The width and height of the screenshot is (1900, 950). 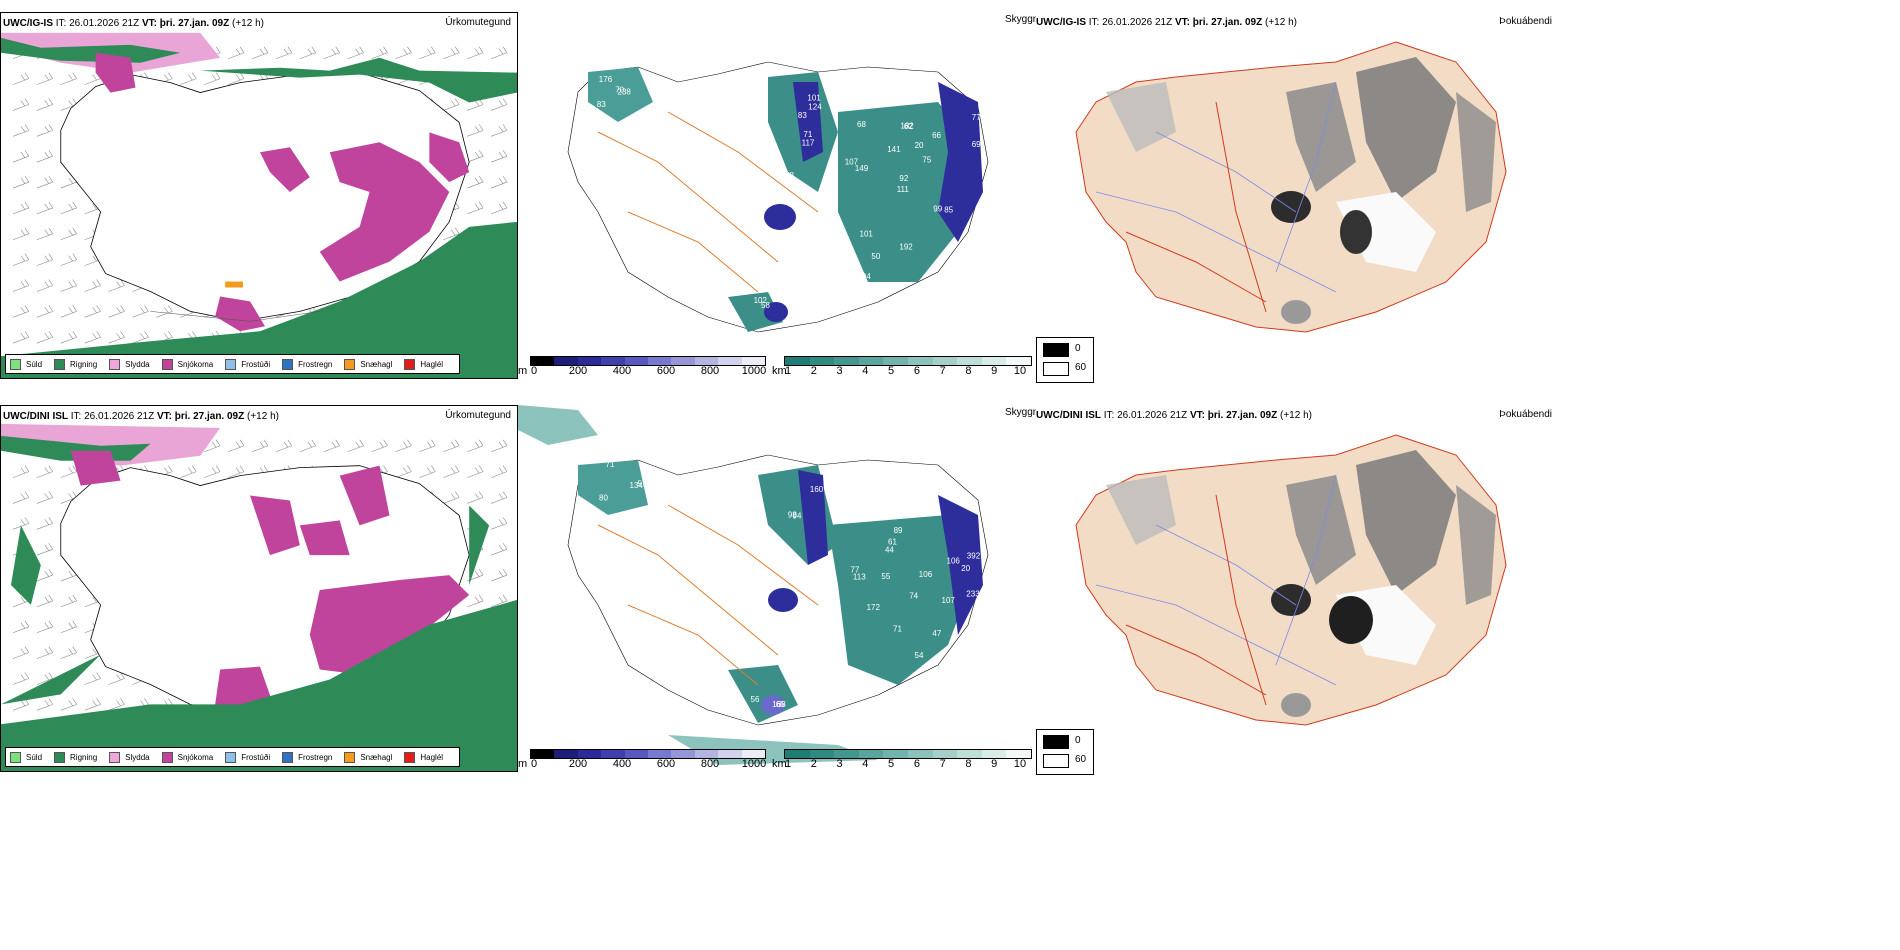 I want to click on elevation-label: 172, so click(x=874, y=607).